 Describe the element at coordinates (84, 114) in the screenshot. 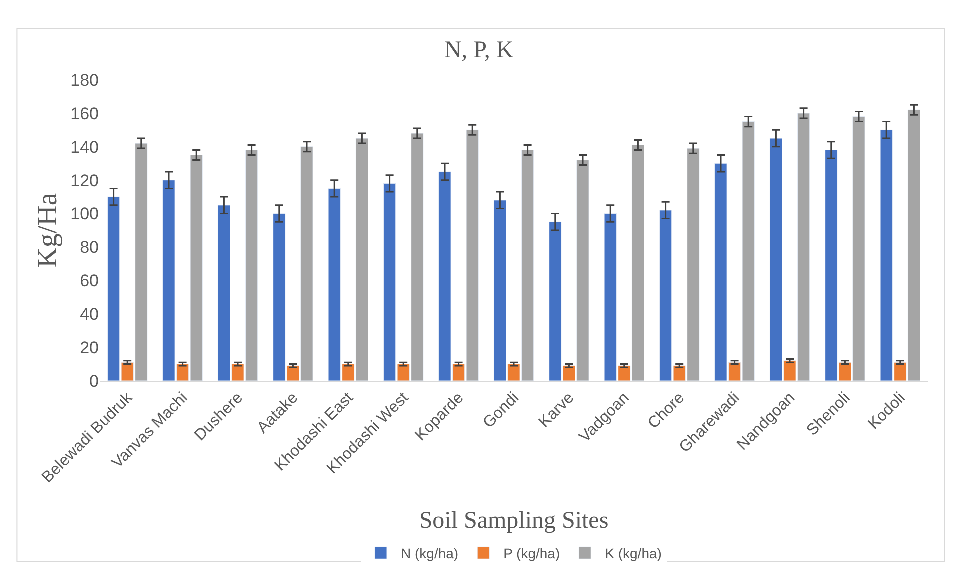

I see `y-tick-label: 160` at that location.